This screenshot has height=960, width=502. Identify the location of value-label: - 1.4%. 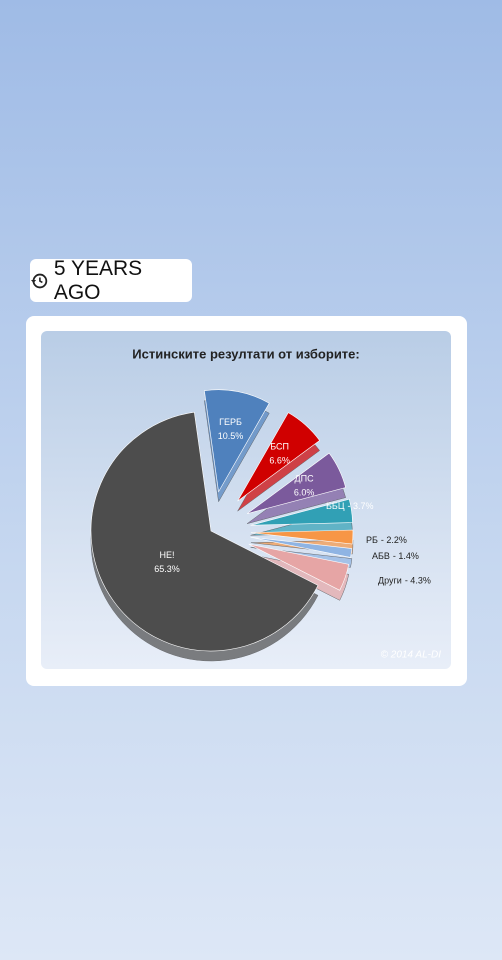
(406, 556).